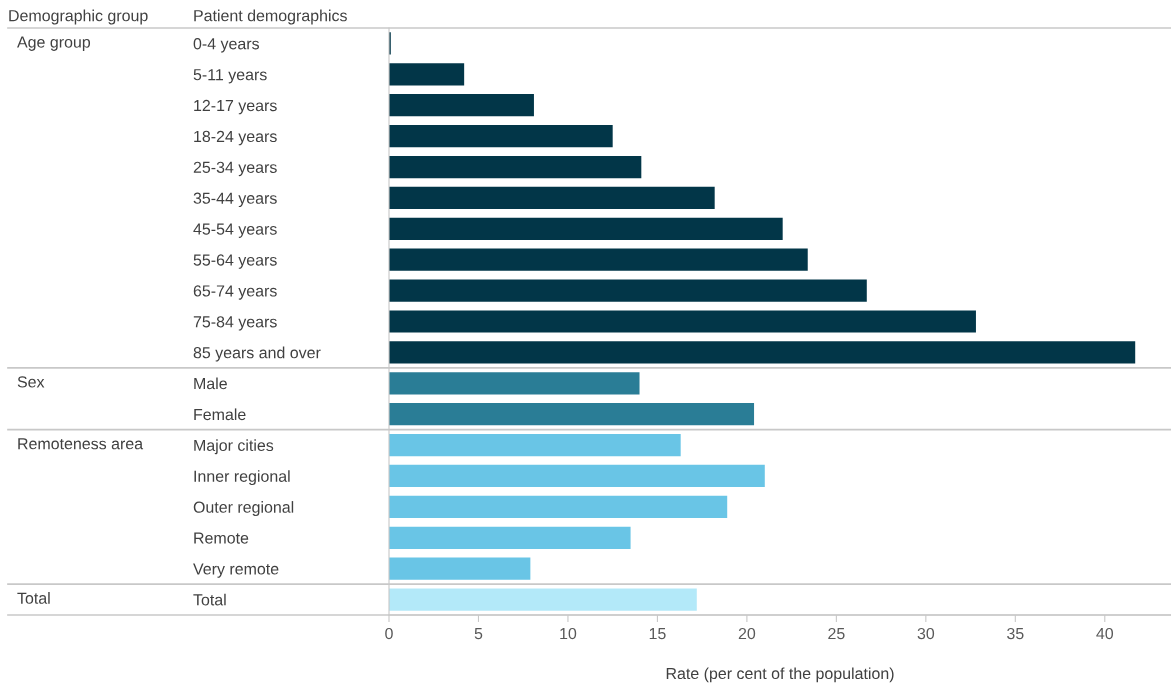 The width and height of the screenshot is (1171, 686). Describe the element at coordinates (780, 675) in the screenshot. I see `x-axis-title: Rate (per cent of the population)` at that location.